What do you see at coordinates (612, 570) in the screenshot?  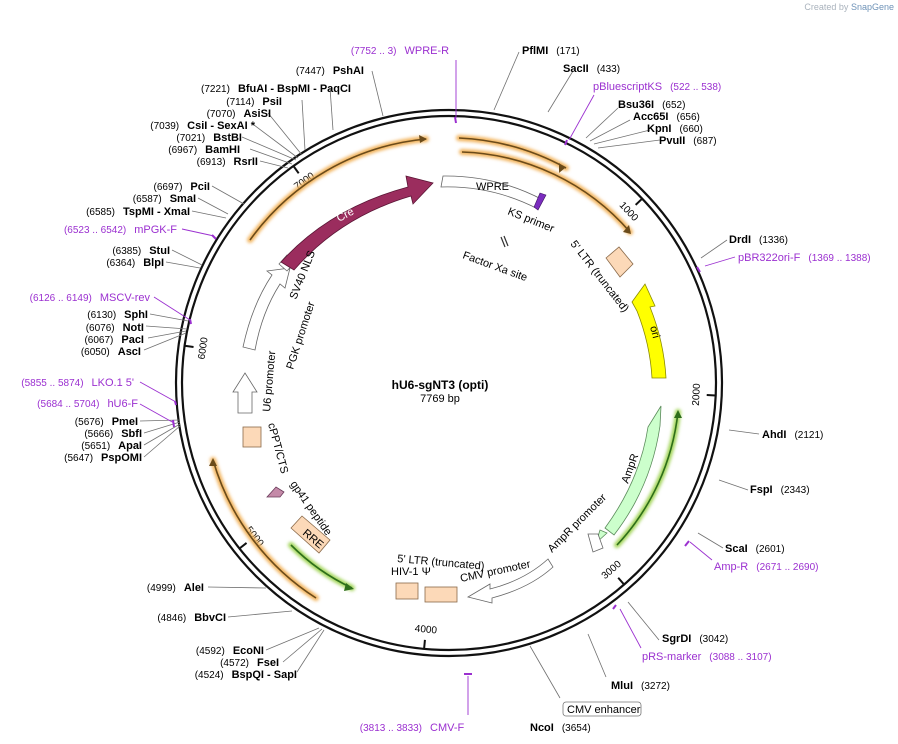 I see `tick-label: 3000` at bounding box center [612, 570].